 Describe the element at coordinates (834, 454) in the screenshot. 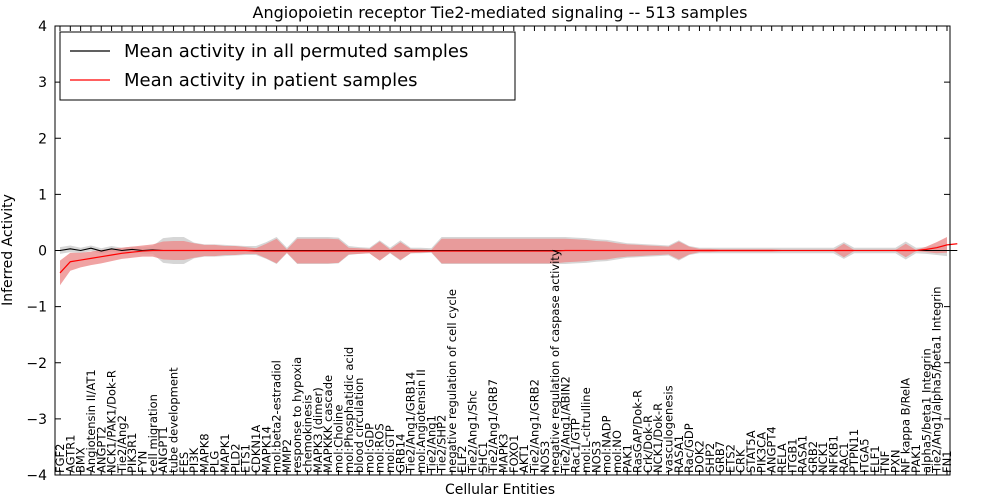

I see `x-tick-label: NFKB1` at that location.